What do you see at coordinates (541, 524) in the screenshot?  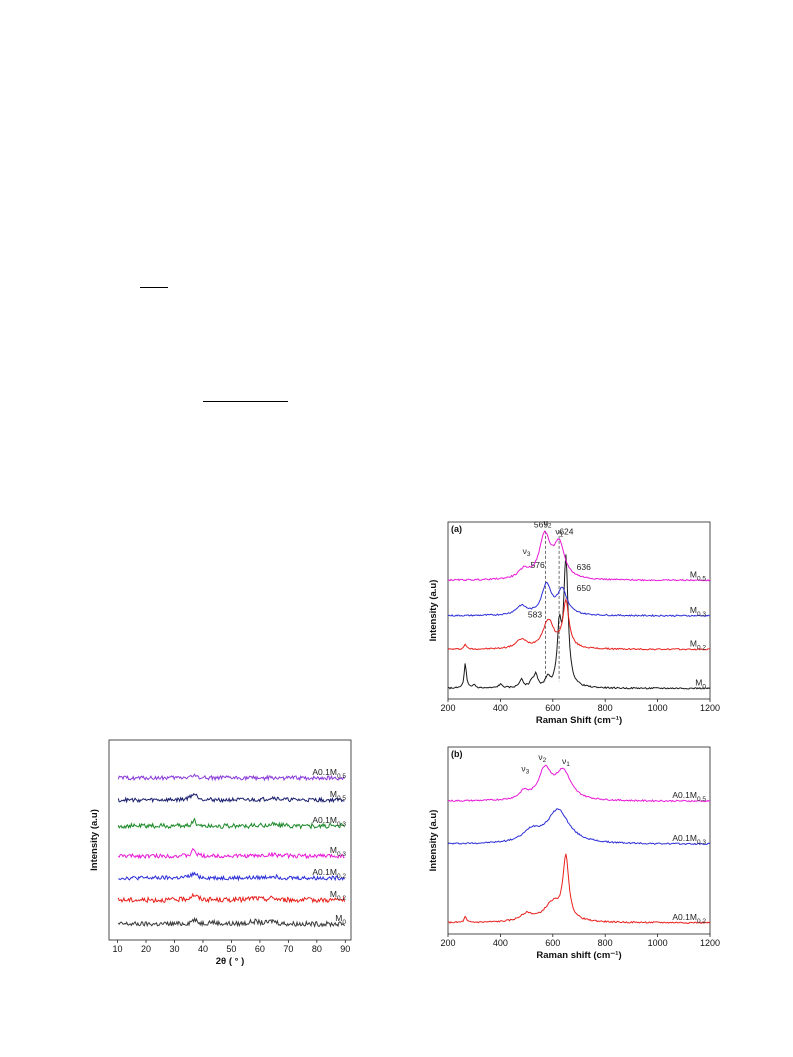 I see `peak-annotation: 569` at bounding box center [541, 524].